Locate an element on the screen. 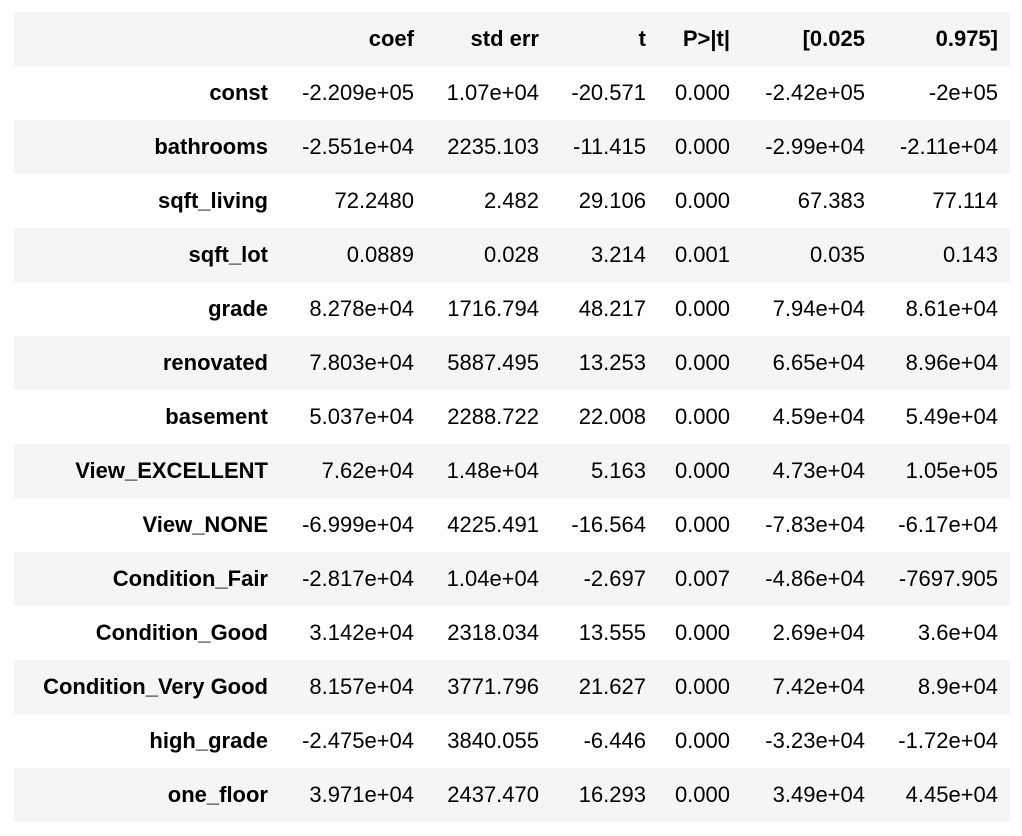  cell-ci-lower: 2.69e+04 is located at coordinates (818, 632).